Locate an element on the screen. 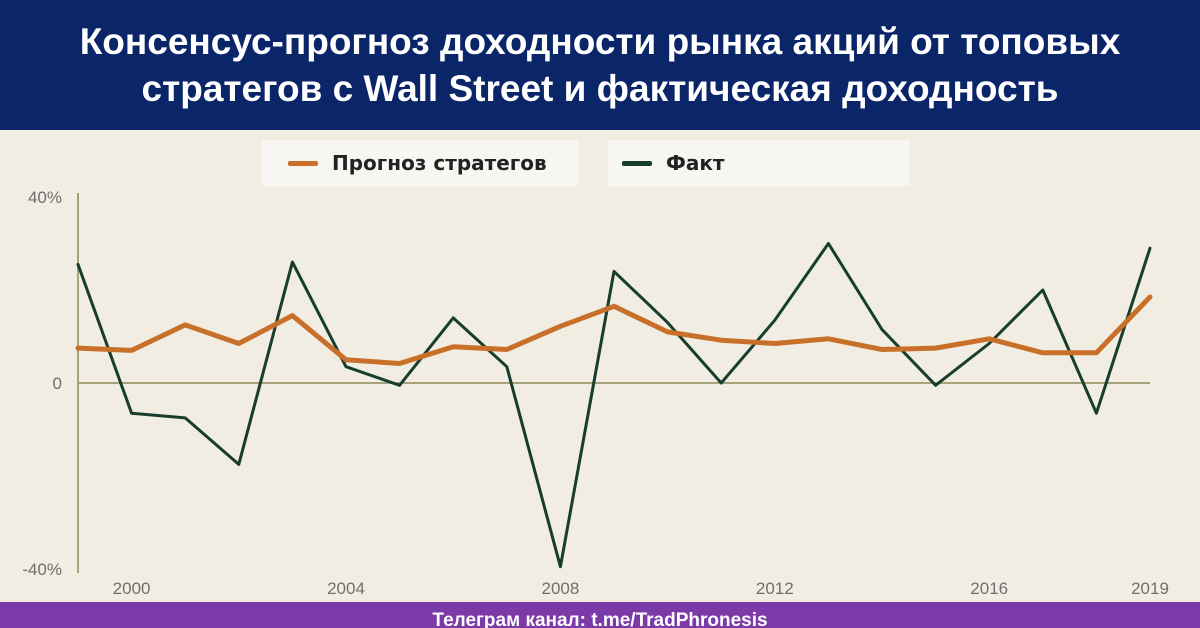  legend-swatch-actual is located at coordinates (637, 163).